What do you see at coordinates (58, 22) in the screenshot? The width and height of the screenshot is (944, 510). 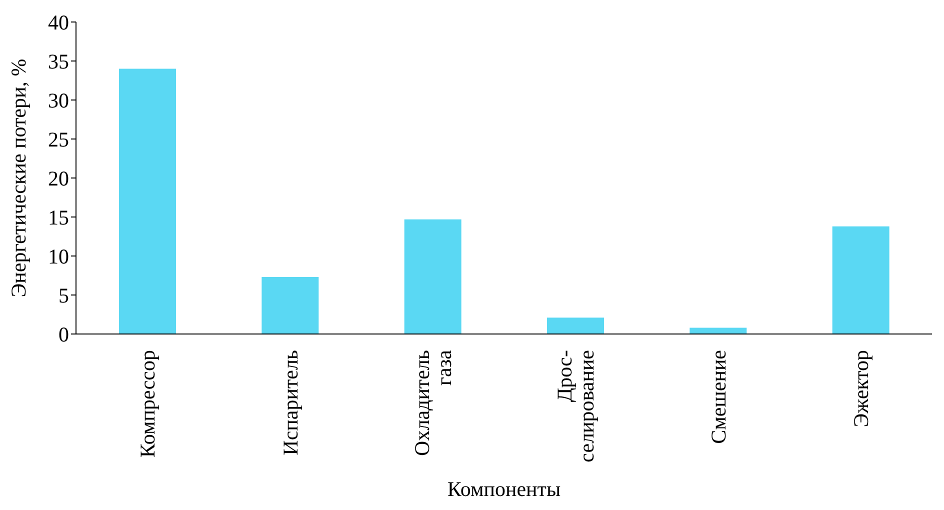 I see `y-tick-label: 40` at bounding box center [58, 22].